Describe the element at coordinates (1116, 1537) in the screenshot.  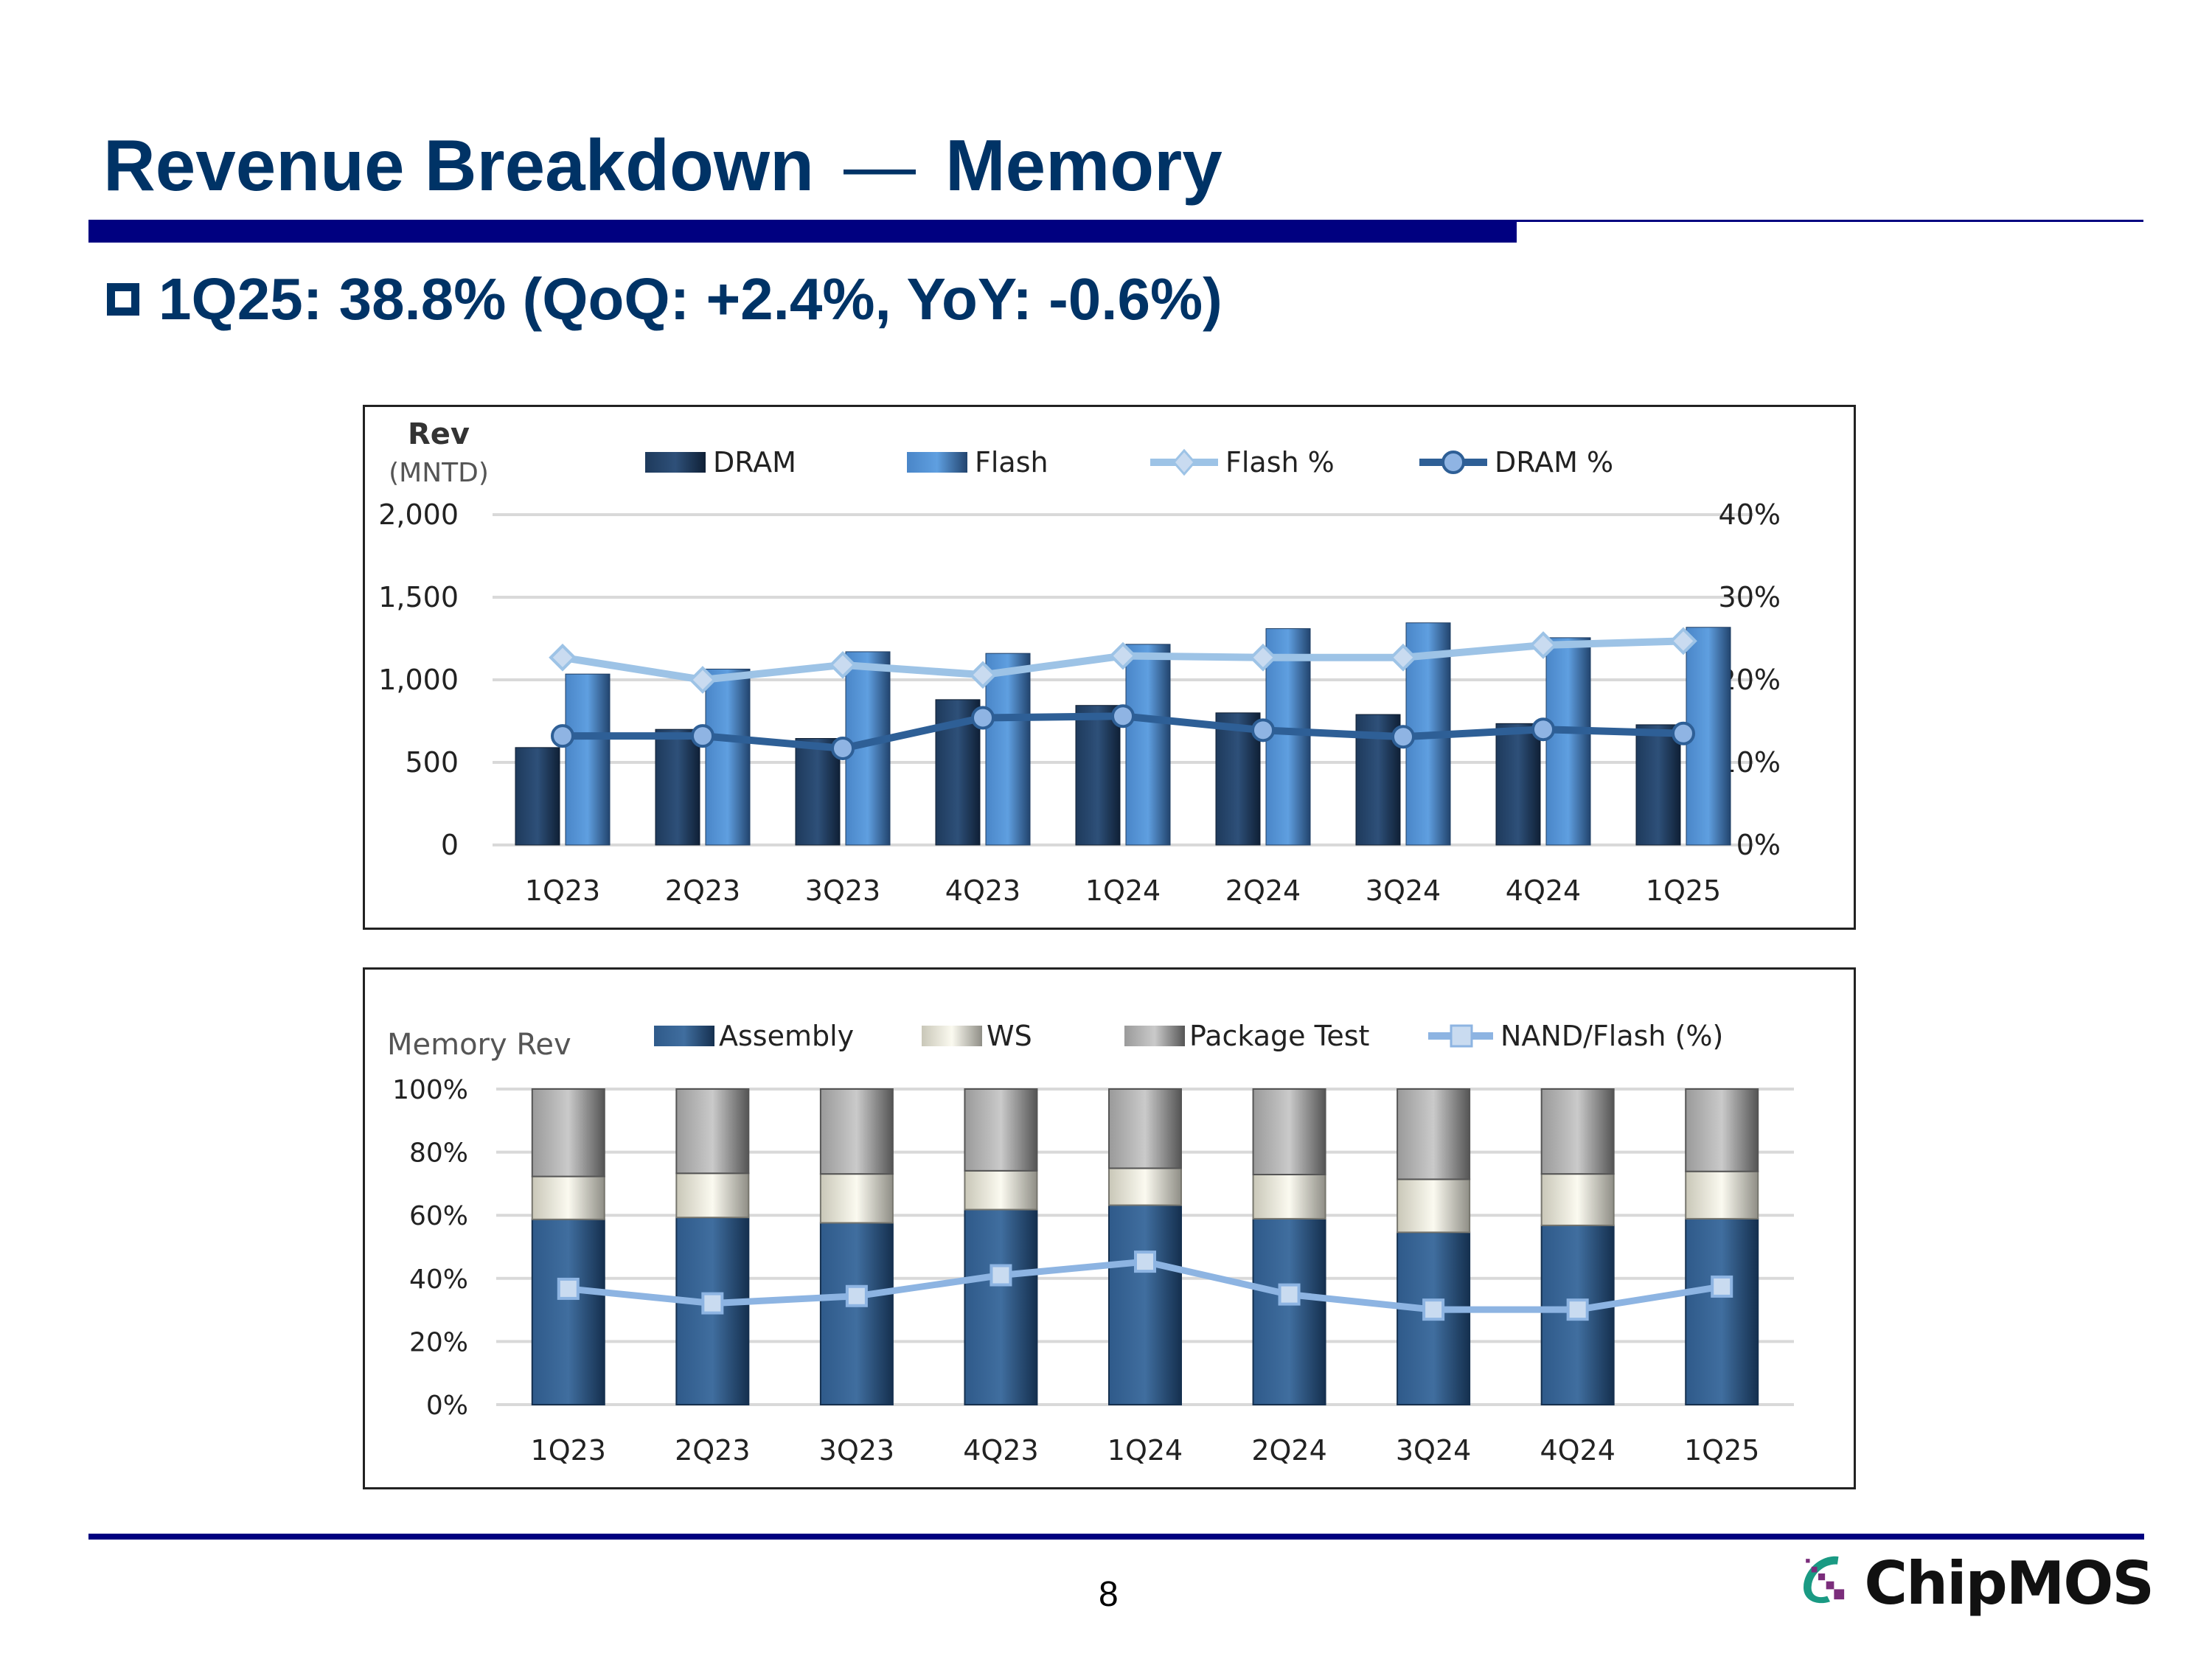
I see `footer-divider` at that location.